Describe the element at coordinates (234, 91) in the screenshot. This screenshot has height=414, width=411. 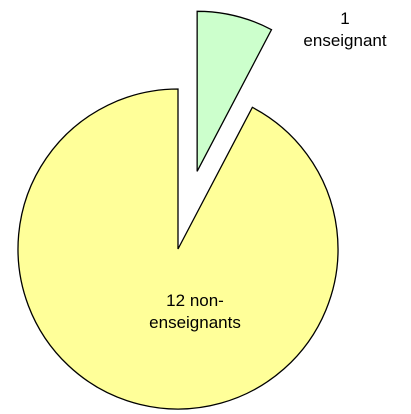
I see `pie-slice` at that location.